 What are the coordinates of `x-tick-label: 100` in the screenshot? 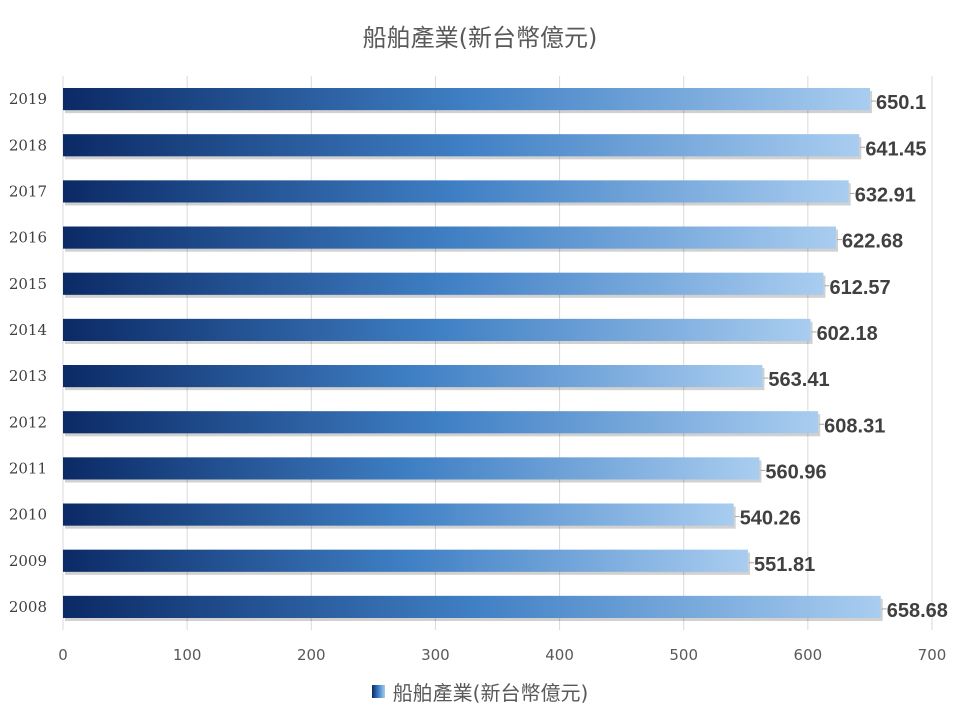 It's located at (187, 655).